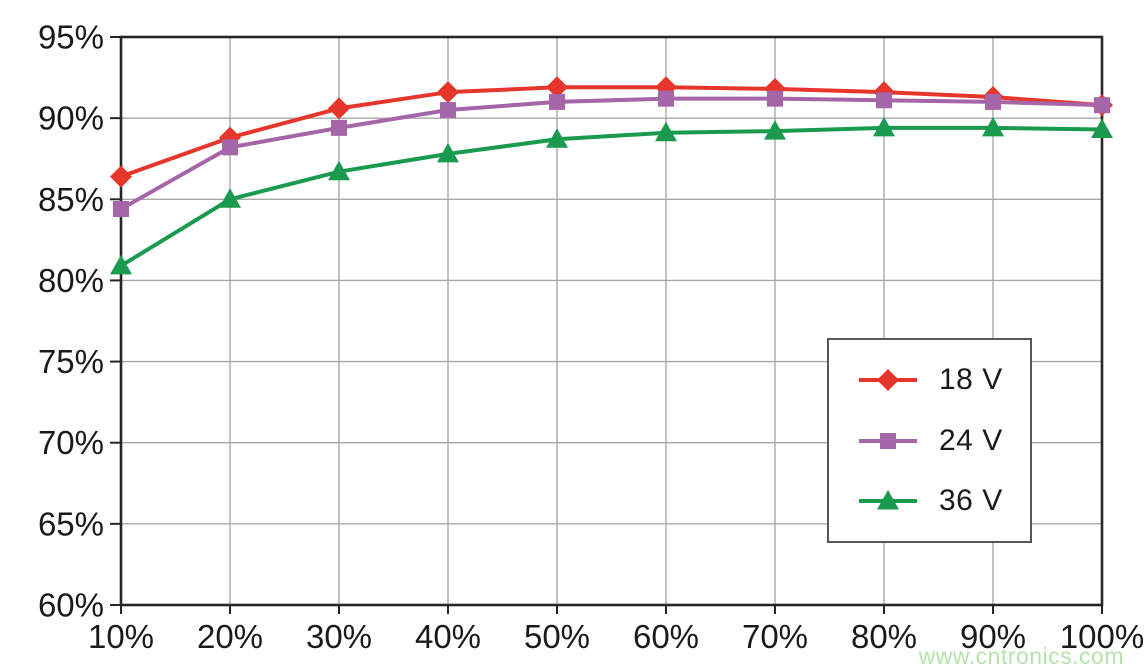 This screenshot has height=670, width=1144. What do you see at coordinates (971, 500) in the screenshot?
I see `legend-label: 36 V` at bounding box center [971, 500].